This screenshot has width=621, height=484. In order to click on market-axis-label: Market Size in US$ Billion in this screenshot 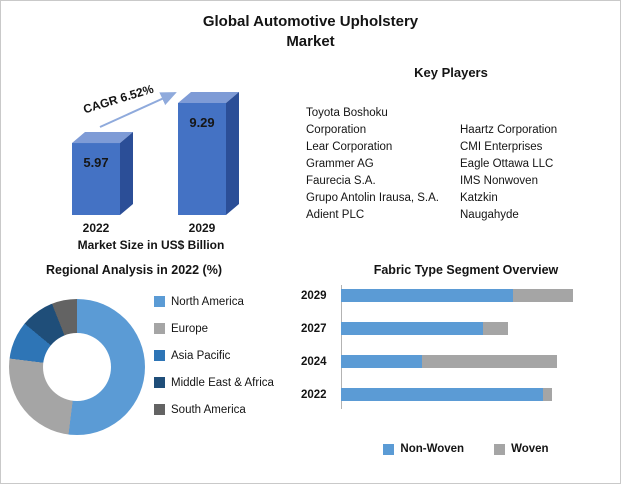, I will do `click(151, 245)`.